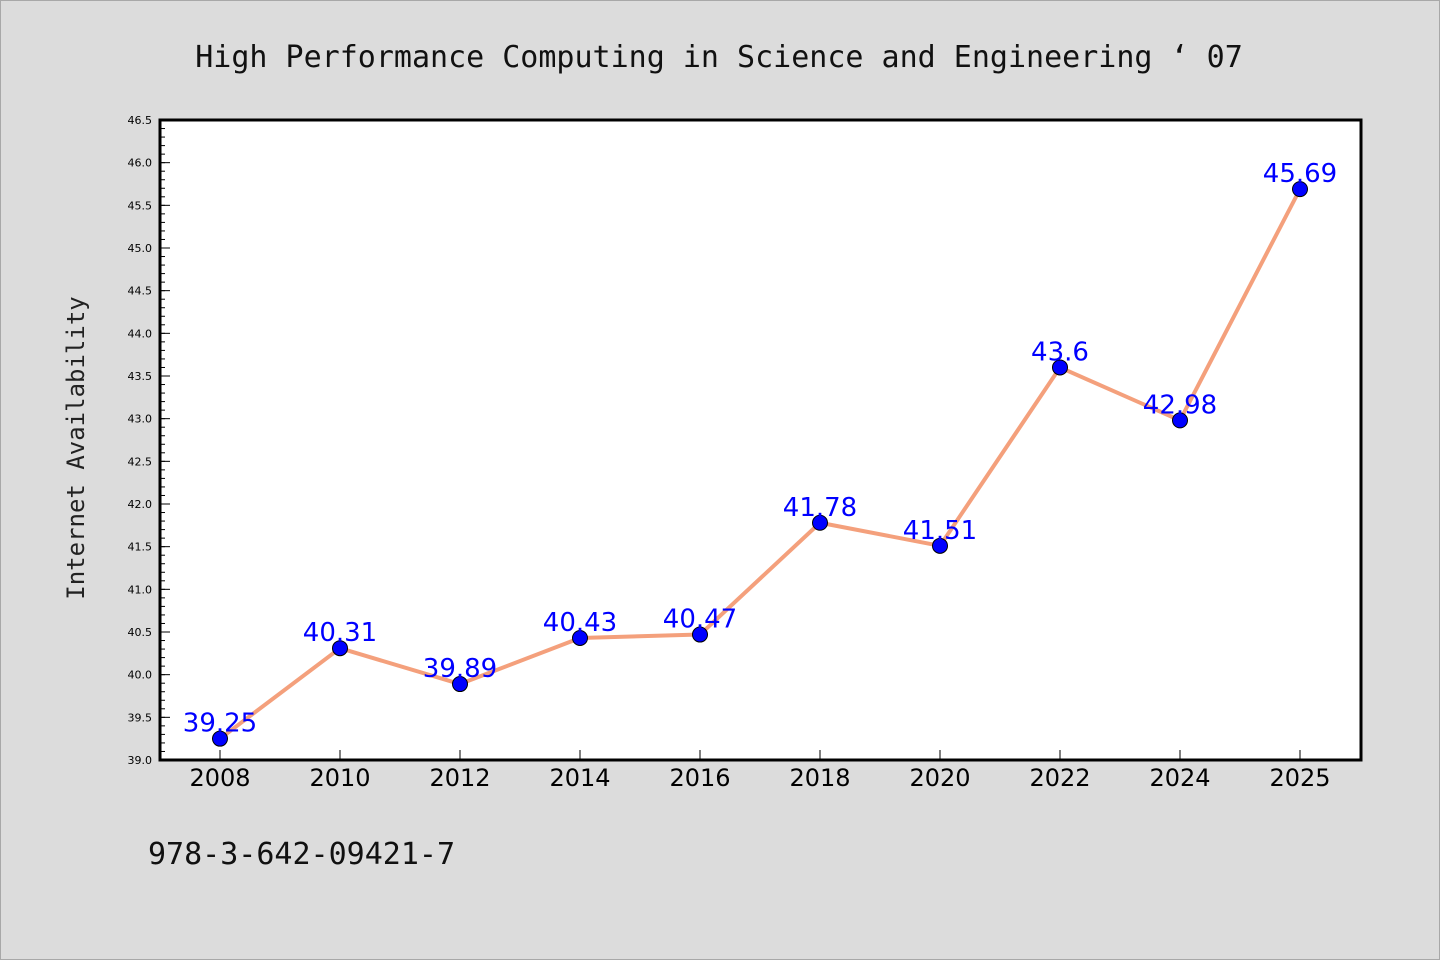 The height and width of the screenshot is (960, 1440). I want to click on x-tick-label: 2024, so click(1179, 778).